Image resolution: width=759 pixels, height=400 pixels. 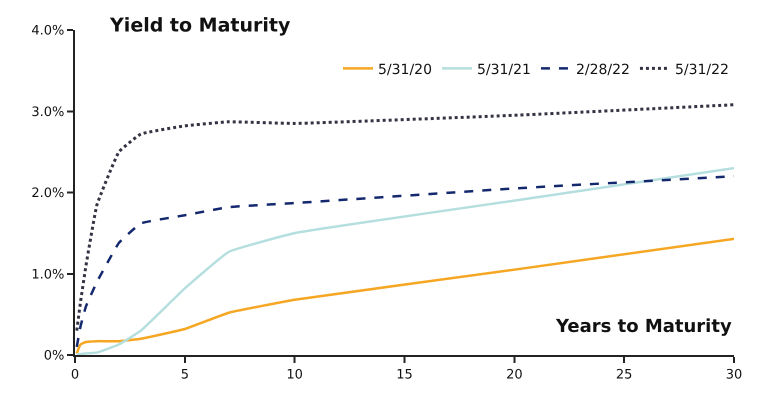 What do you see at coordinates (643, 326) in the screenshot?
I see `x-axis-title: Years to Maturity` at bounding box center [643, 326].